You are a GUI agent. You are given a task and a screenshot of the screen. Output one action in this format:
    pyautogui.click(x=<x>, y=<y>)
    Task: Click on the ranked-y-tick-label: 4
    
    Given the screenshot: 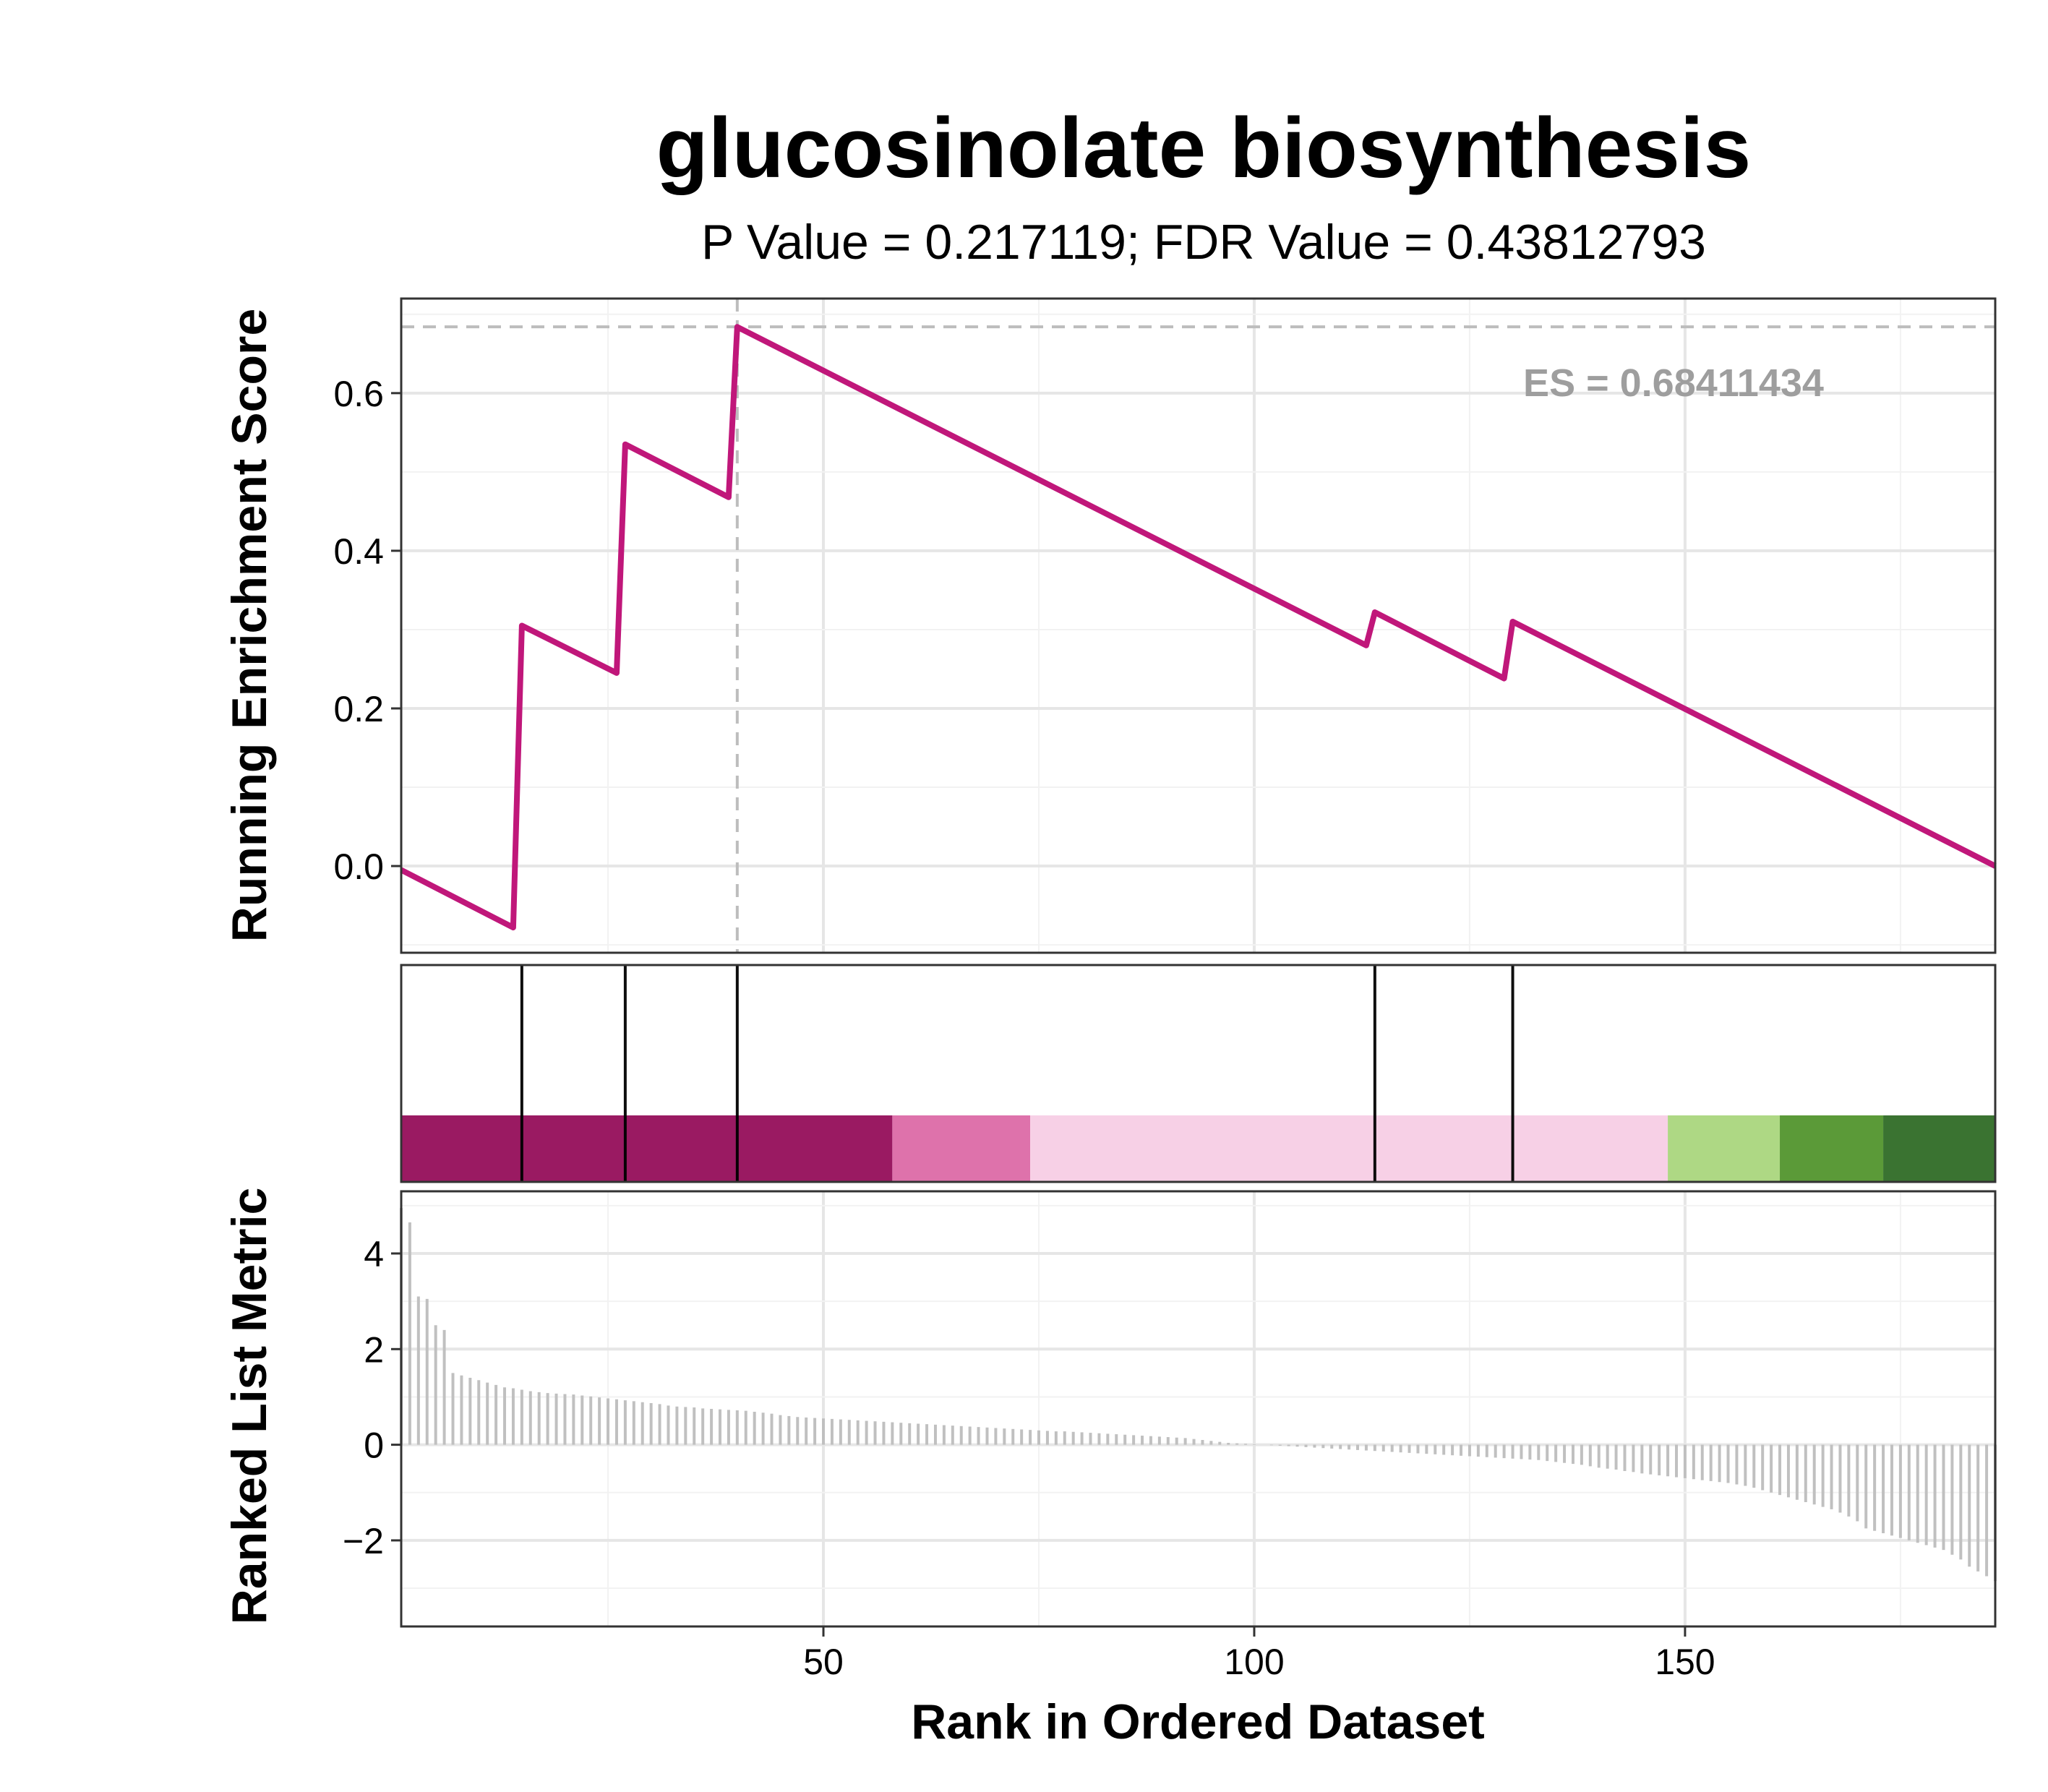 What is the action you would take?
    pyautogui.click(x=374, y=1254)
    